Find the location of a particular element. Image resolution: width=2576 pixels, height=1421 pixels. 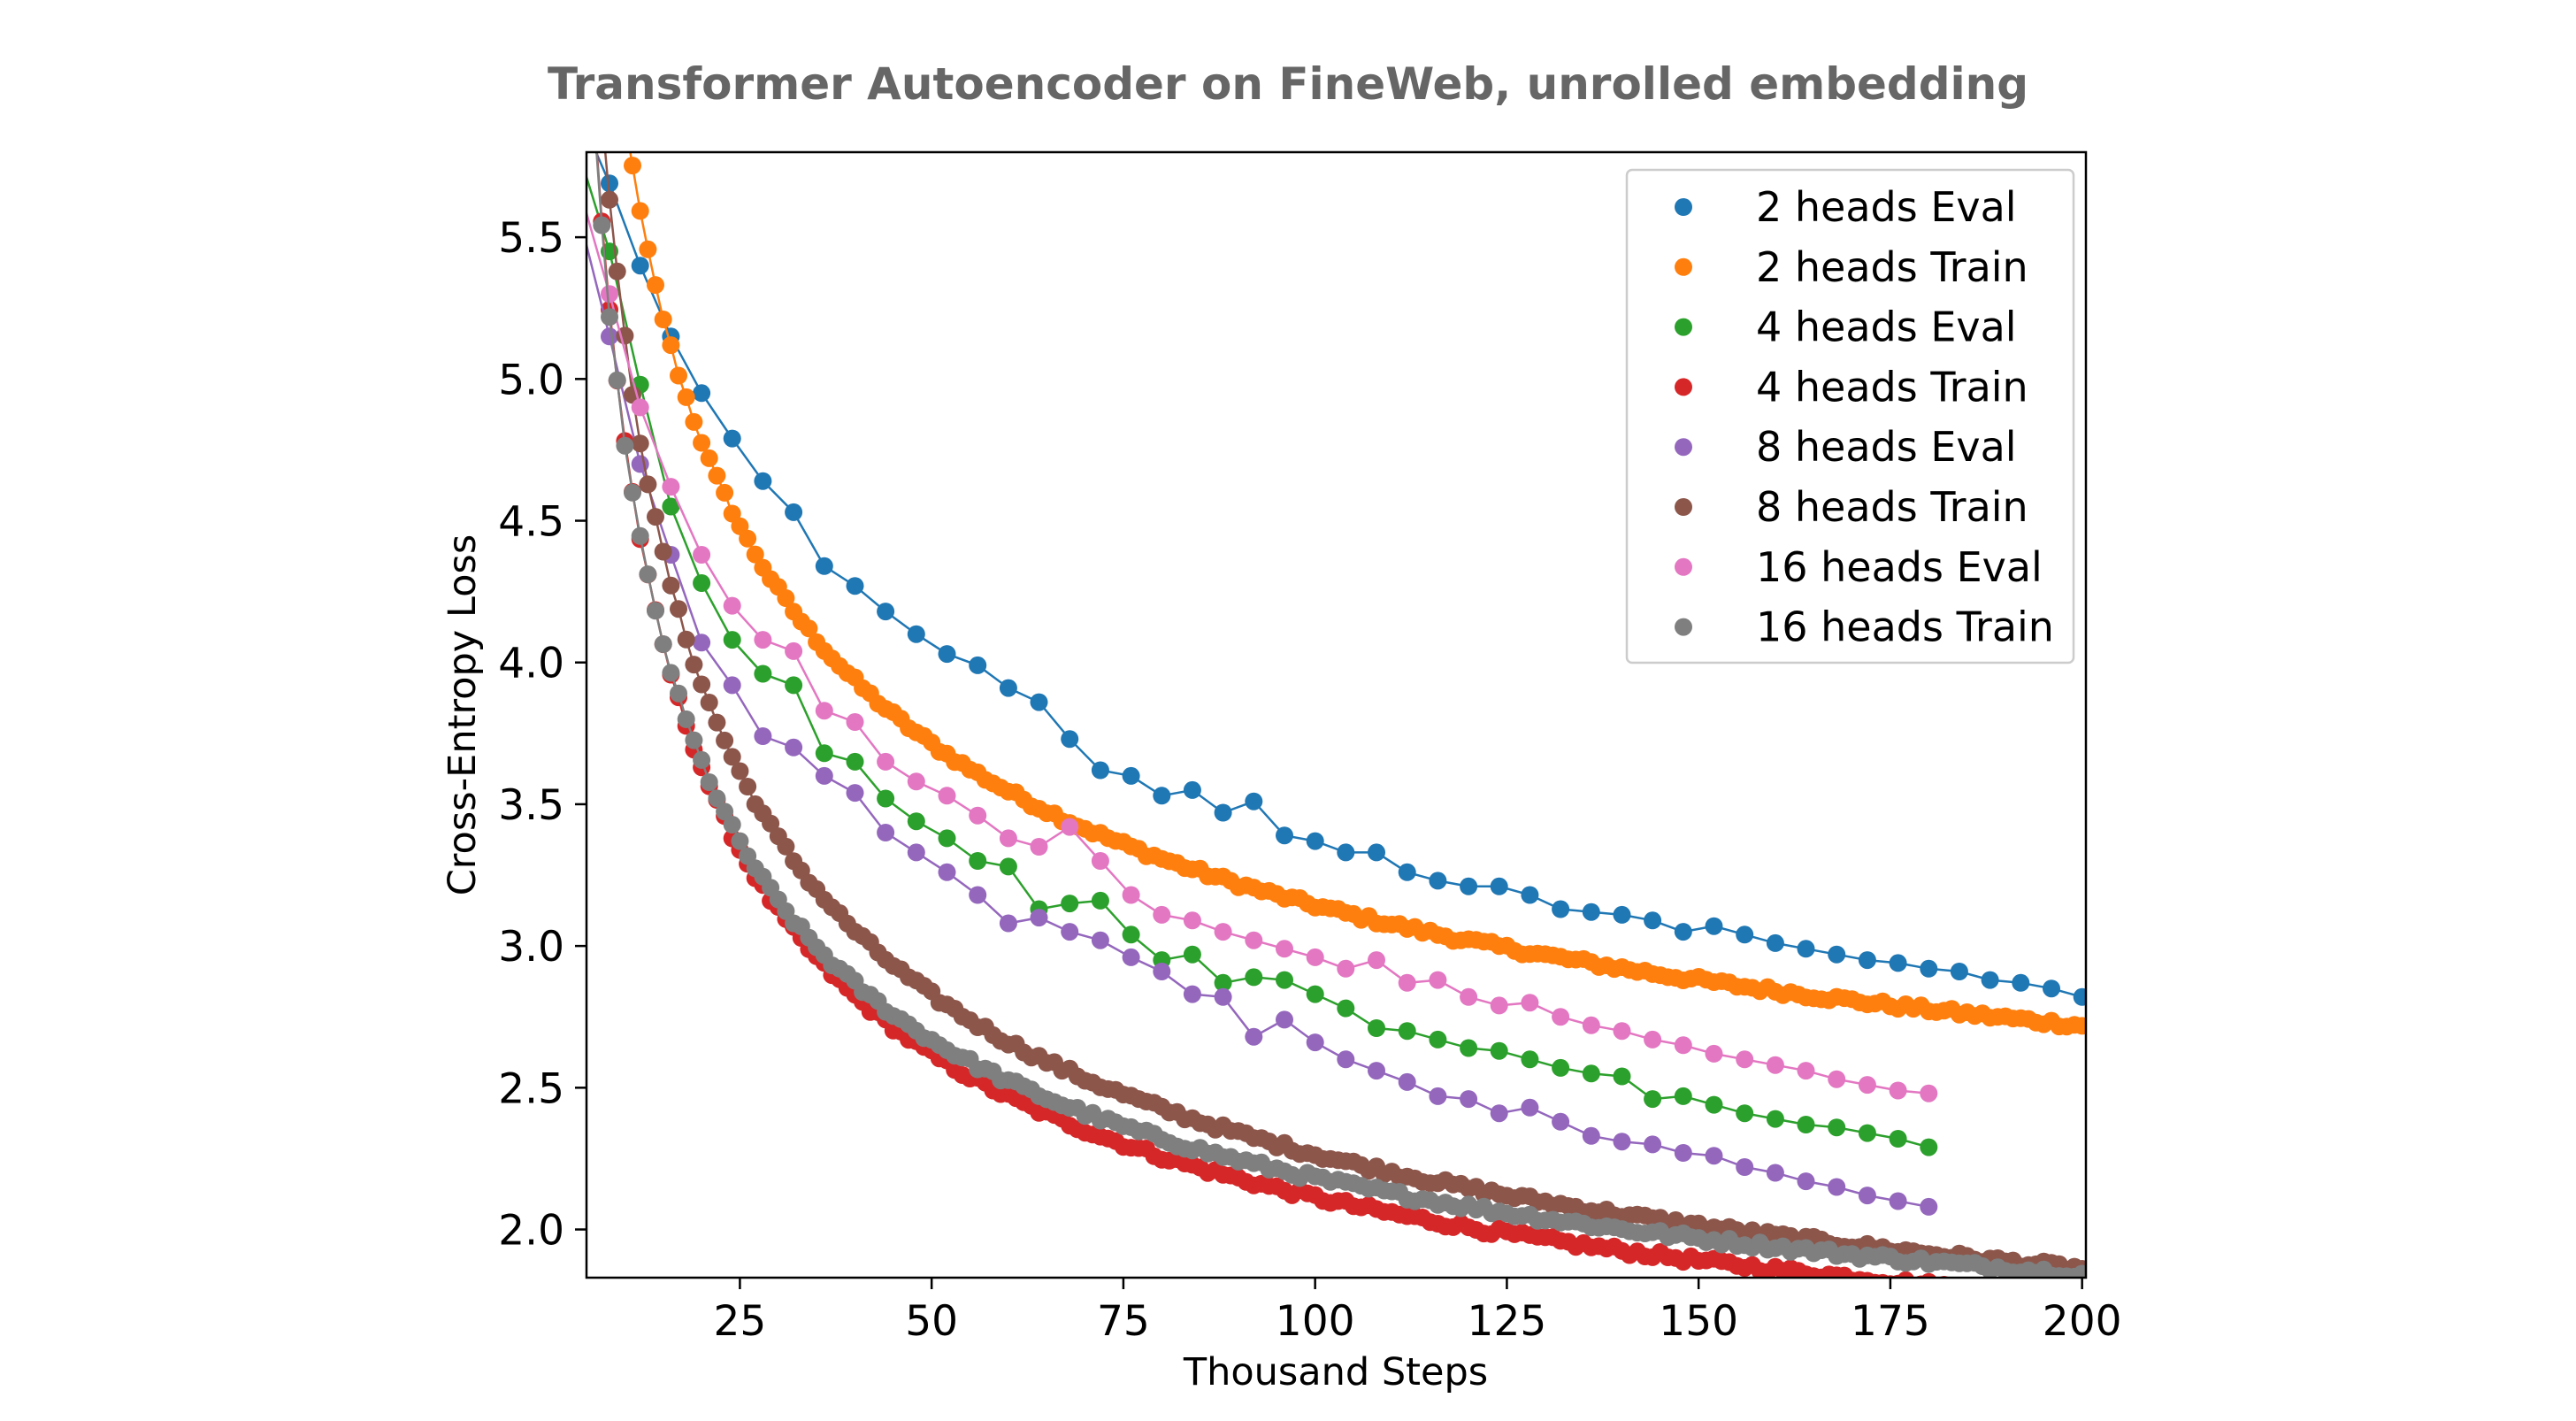

y-tick-label: 5.0 is located at coordinates (531, 380).